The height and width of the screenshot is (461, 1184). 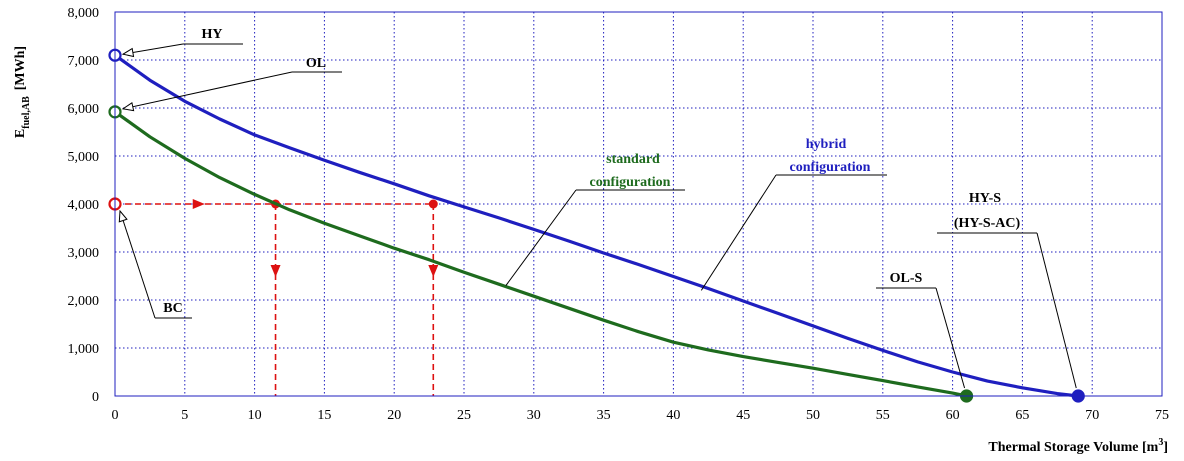 What do you see at coordinates (84, 157) in the screenshot?
I see `y-tick-label: 5,000` at bounding box center [84, 157].